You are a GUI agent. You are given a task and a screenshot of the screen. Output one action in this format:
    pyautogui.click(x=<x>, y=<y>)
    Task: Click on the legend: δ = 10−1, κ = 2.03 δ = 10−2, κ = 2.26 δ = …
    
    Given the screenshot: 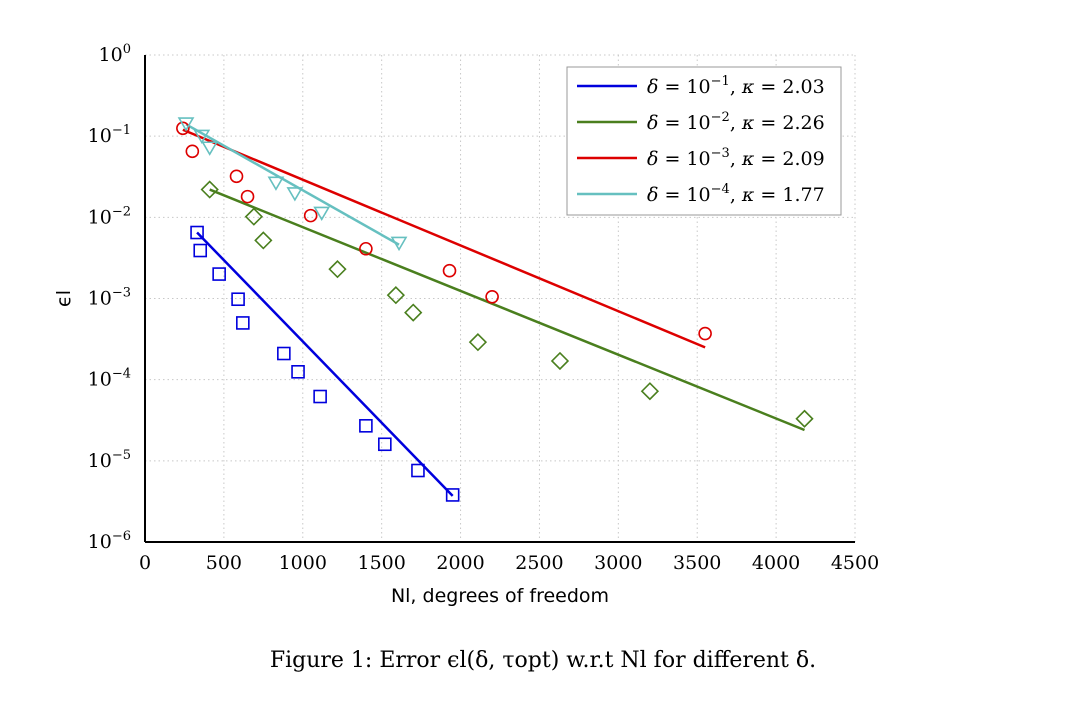 What is the action you would take?
    pyautogui.click(x=704, y=141)
    